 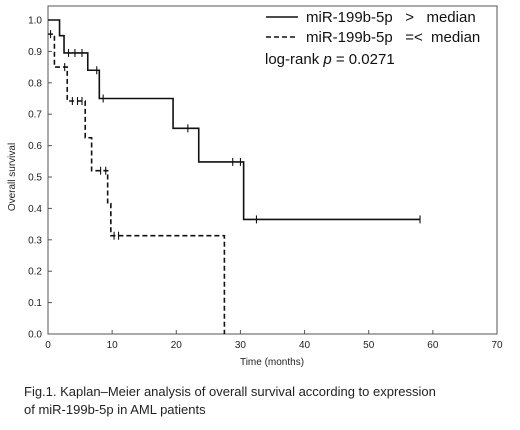 I want to click on y-tick-label: 0.9, so click(x=35, y=52).